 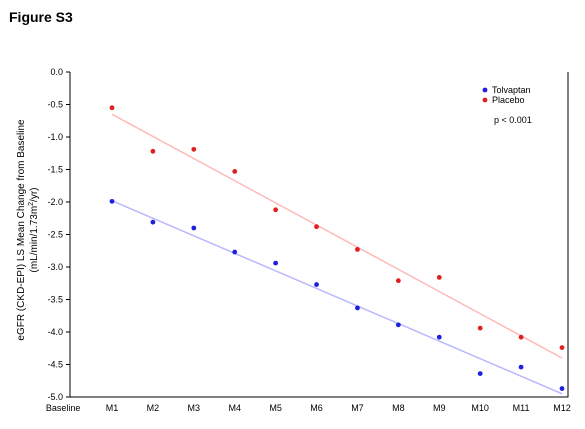 I want to click on y-tick-label: -2.5, so click(x=55, y=235).